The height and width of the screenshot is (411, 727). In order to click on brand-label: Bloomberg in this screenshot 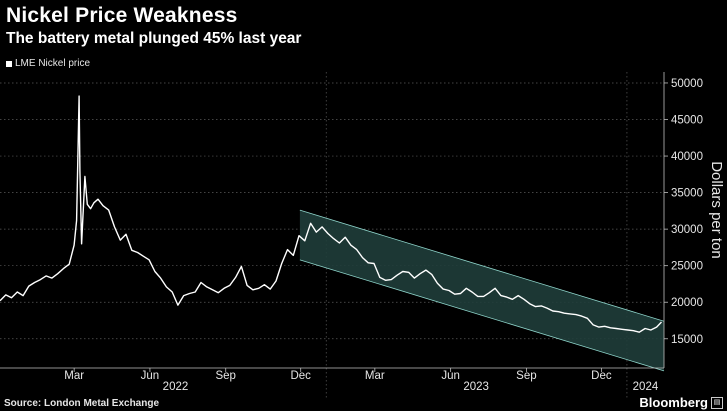, I will do `click(673, 402)`.